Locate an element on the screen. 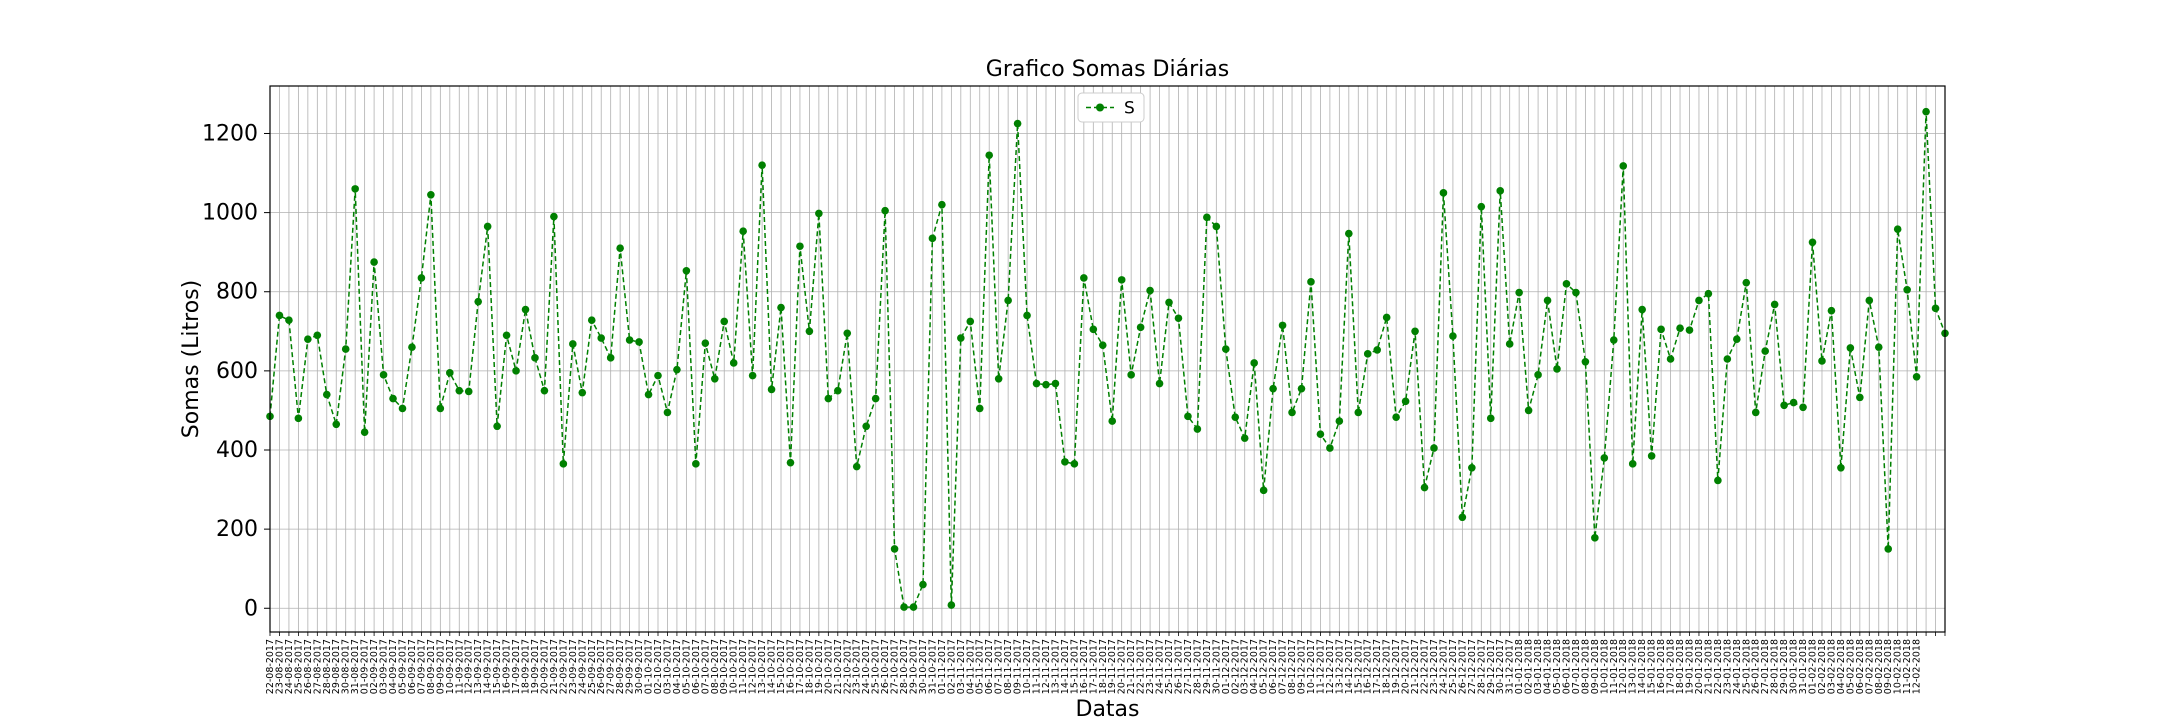 Image resolution: width=2160 pixels, height=720 pixels. x-tick-label: 30-09-2017 is located at coordinates (639, 666).